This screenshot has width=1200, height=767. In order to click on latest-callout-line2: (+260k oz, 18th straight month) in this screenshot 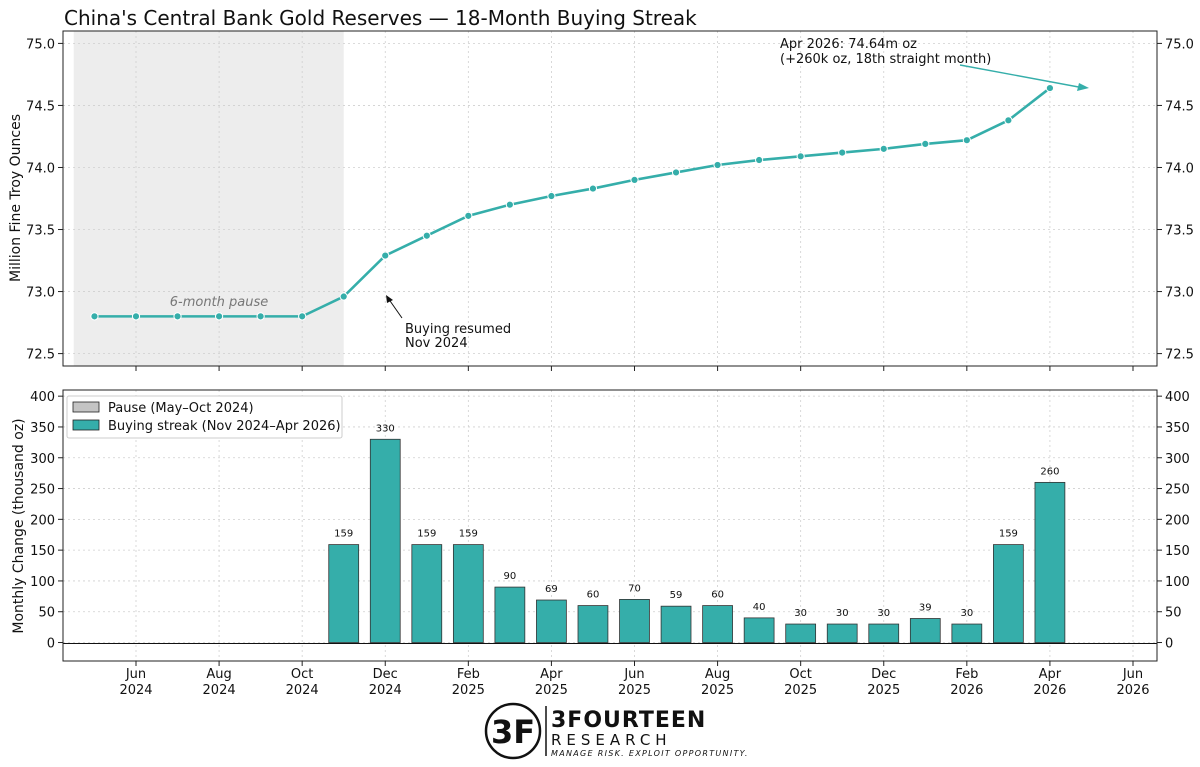, I will do `click(885, 59)`.